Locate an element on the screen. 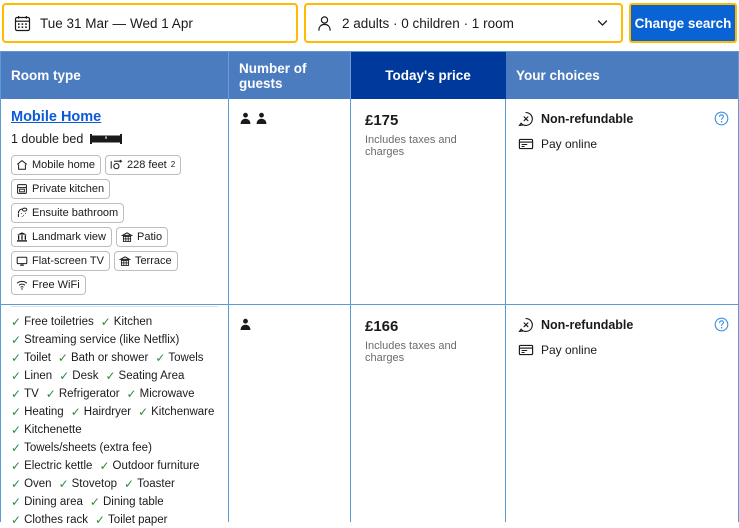 This screenshot has width=739, height=528. amenity-item: ✓ TV is located at coordinates (25, 394).